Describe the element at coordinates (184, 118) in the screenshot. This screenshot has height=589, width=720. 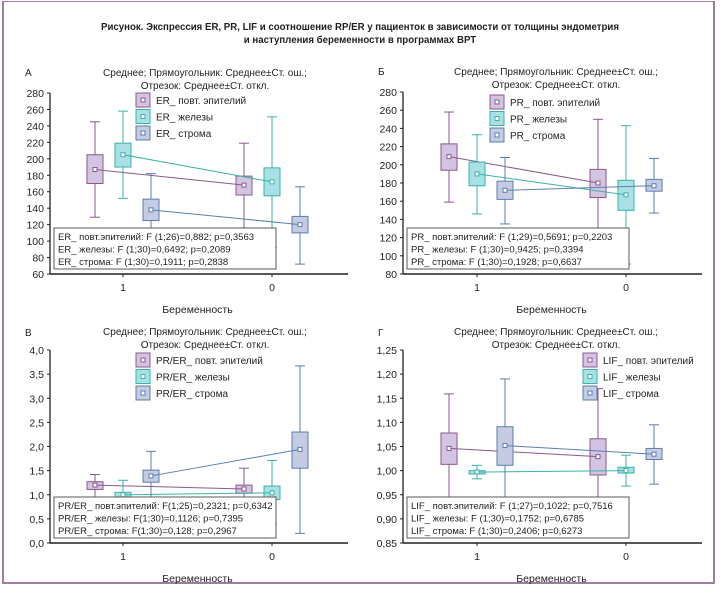
I see `legend-label: ER_ железы` at that location.